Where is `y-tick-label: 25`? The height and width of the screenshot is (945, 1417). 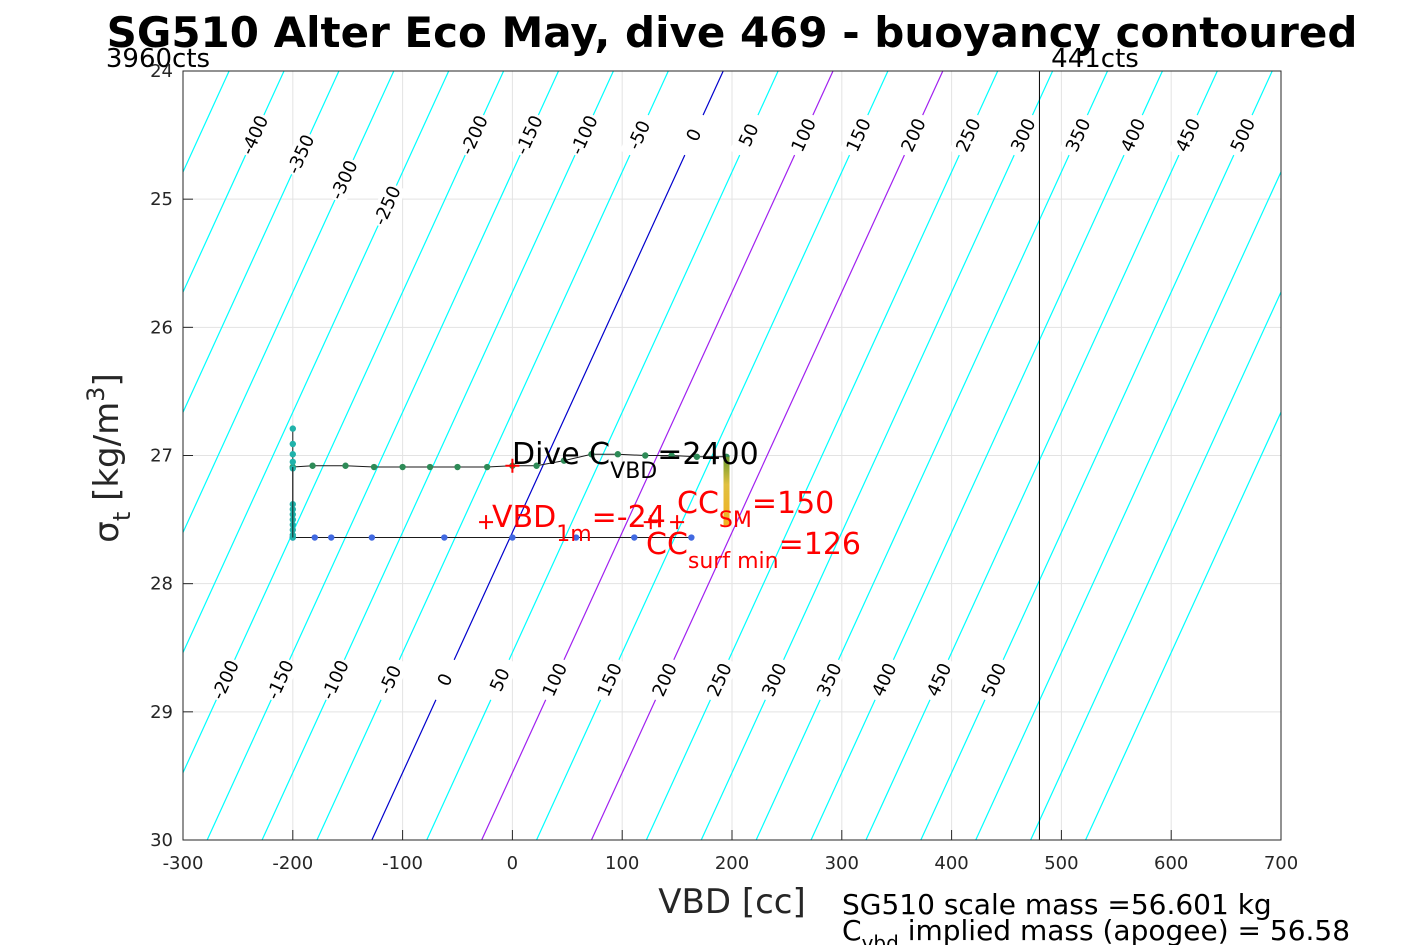 y-tick-label: 25 is located at coordinates (161, 199).